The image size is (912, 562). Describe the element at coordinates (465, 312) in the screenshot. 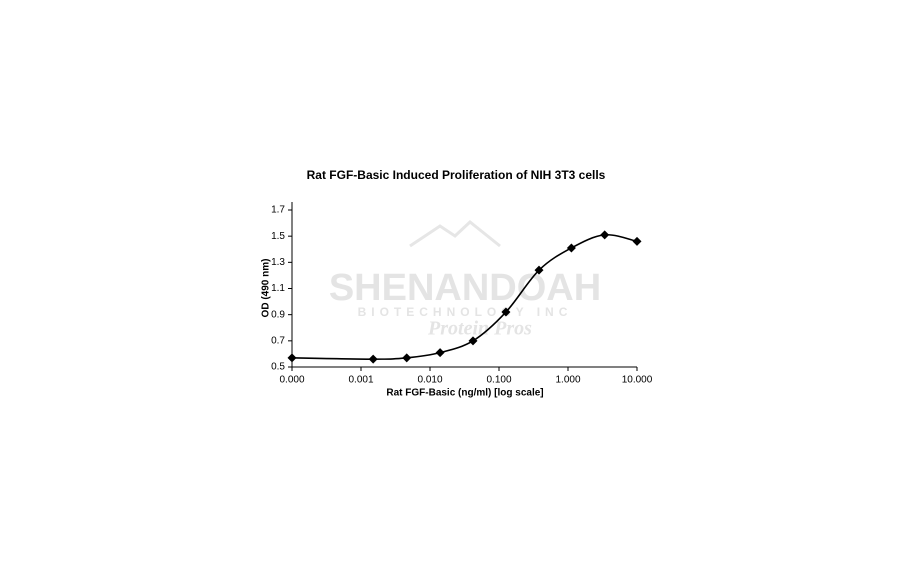

I see `watermark-subtitle: BIOTECHNOLOGY INC` at that location.